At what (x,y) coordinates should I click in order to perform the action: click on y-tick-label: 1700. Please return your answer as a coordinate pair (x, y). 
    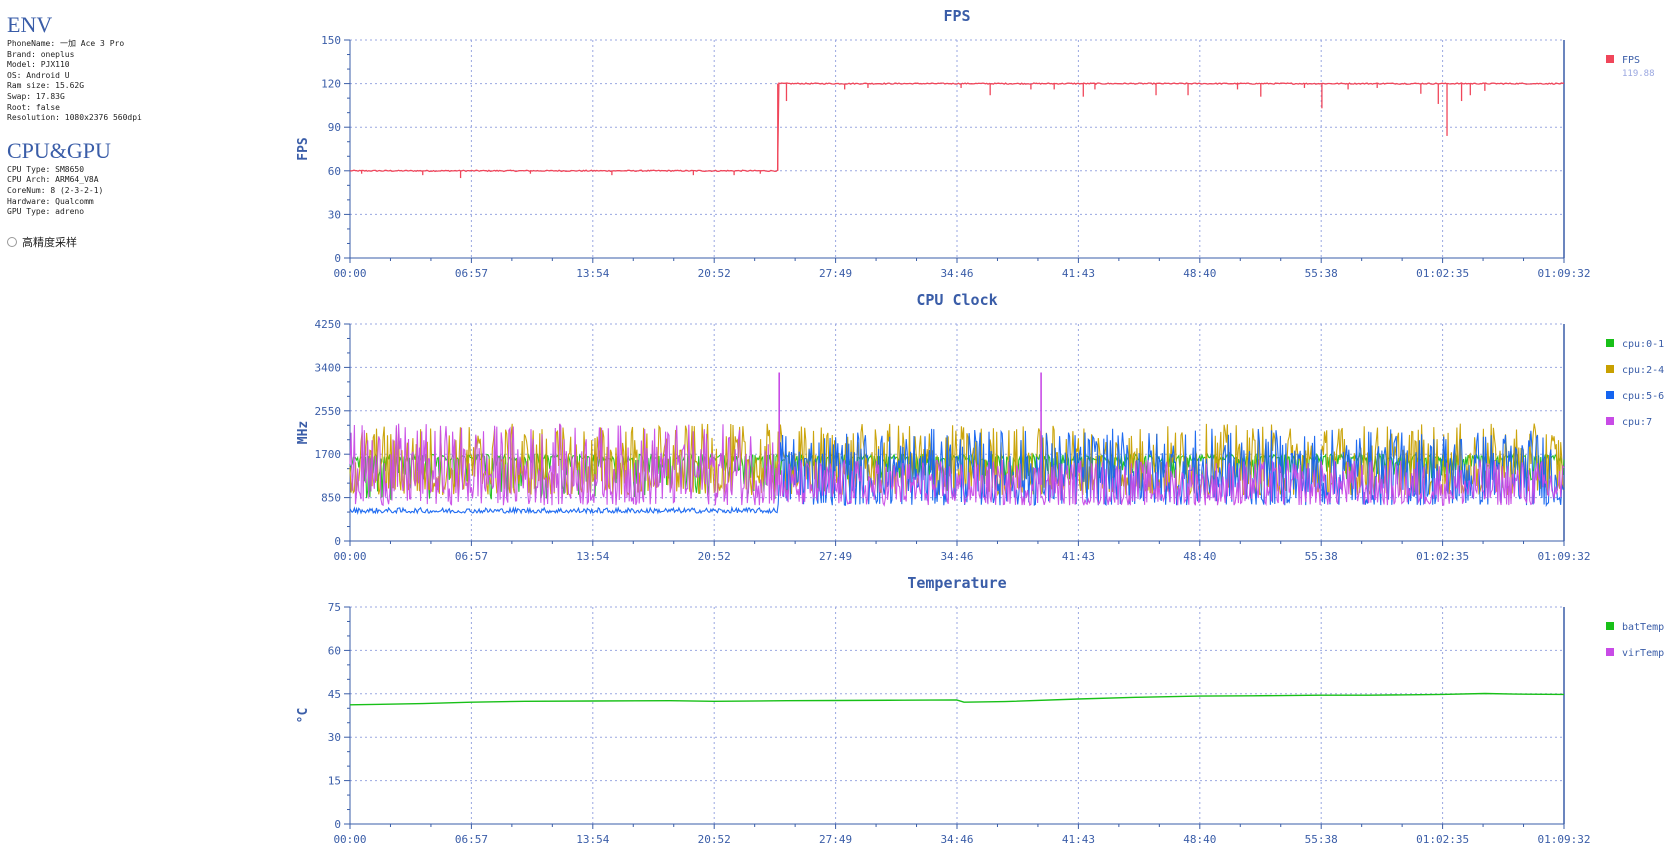
    Looking at the image, I should click on (328, 454).